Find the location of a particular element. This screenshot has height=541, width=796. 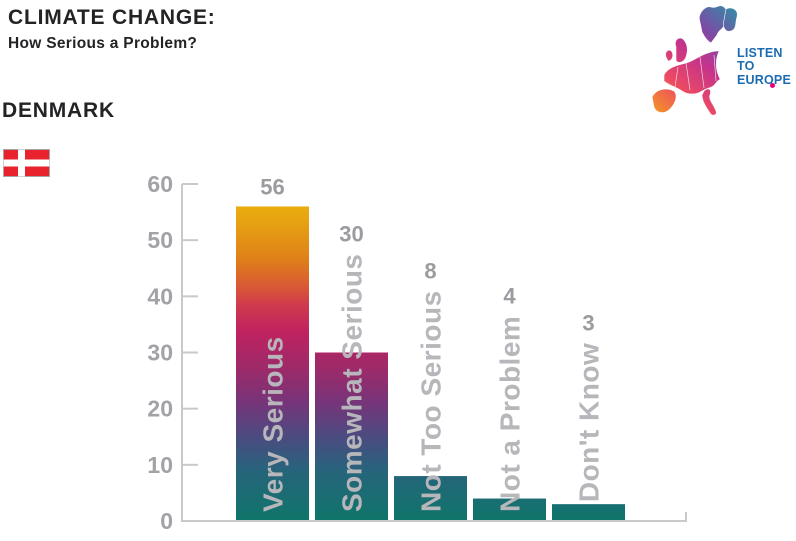

logo-wordmark: LISTEN TO EUROPE is located at coordinates (766, 66).